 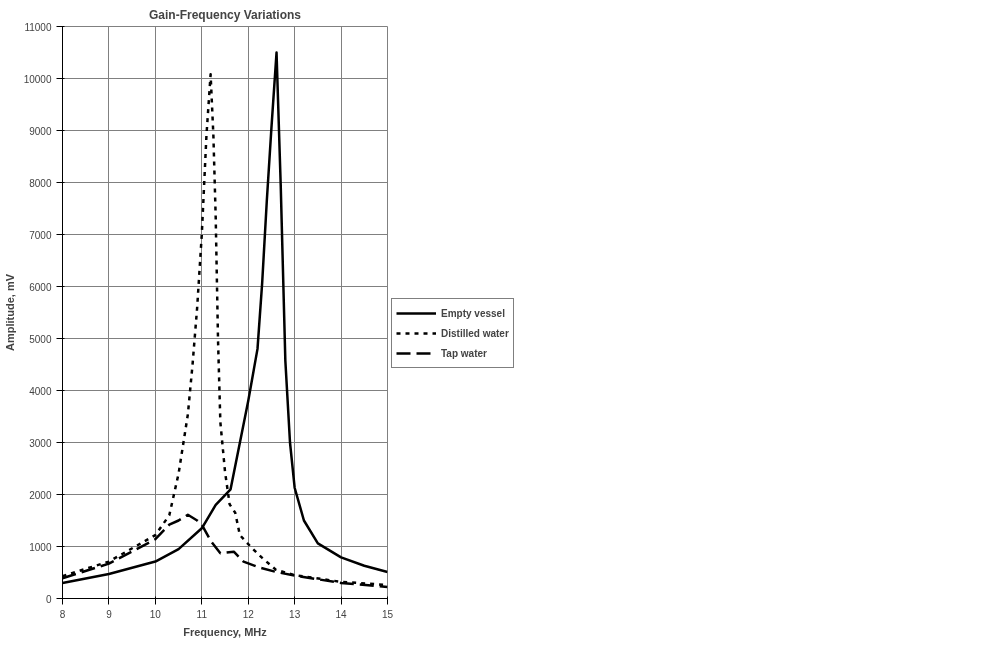 What do you see at coordinates (40, 183) in the screenshot?
I see `y-tick-label: 8000` at bounding box center [40, 183].